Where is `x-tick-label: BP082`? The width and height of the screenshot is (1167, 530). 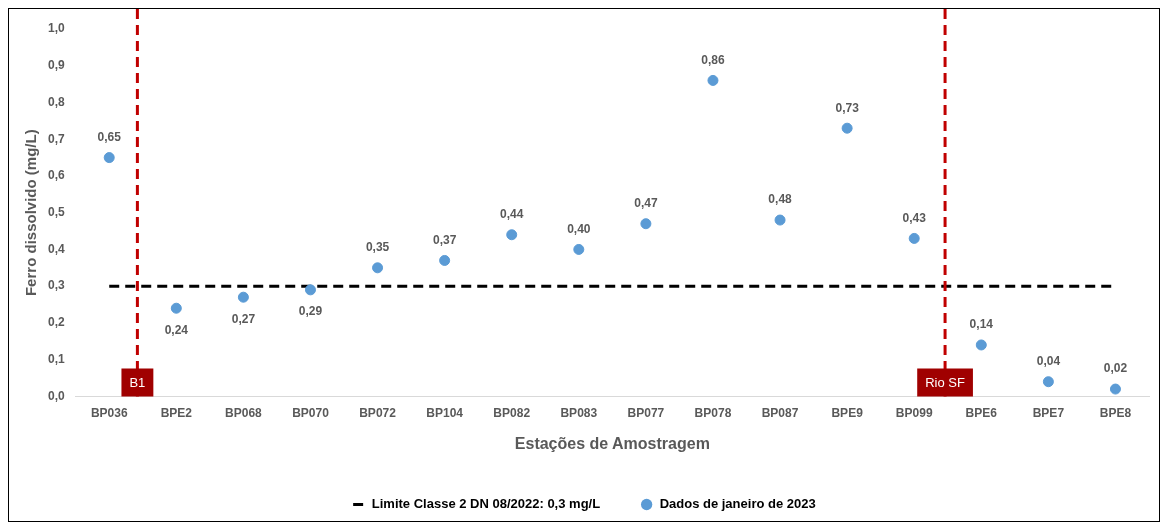 x-tick-label: BP082 is located at coordinates (512, 412).